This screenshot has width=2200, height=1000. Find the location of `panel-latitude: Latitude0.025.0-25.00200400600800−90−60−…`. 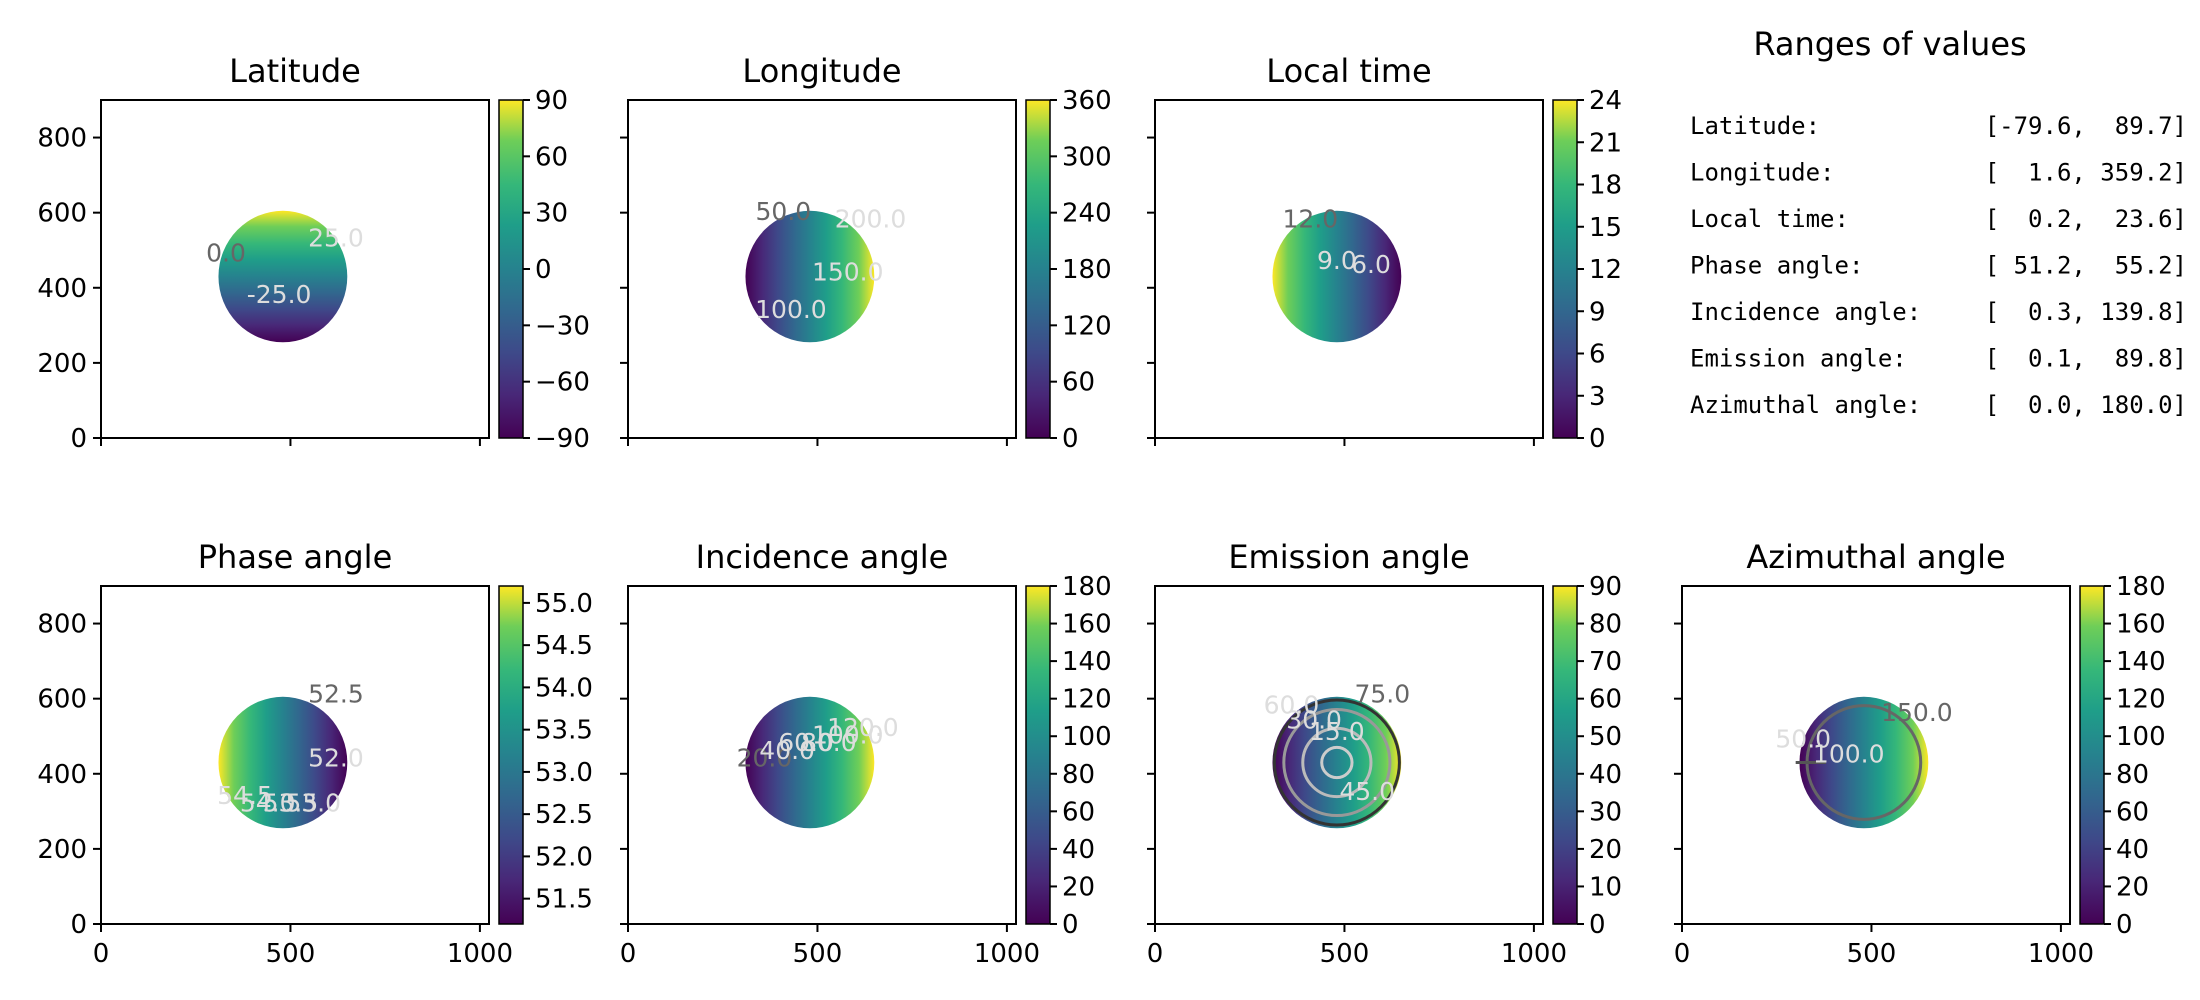

panel-latitude: Latitude0.025.0-25.00200400600800−90−60−… is located at coordinates (313, 253).